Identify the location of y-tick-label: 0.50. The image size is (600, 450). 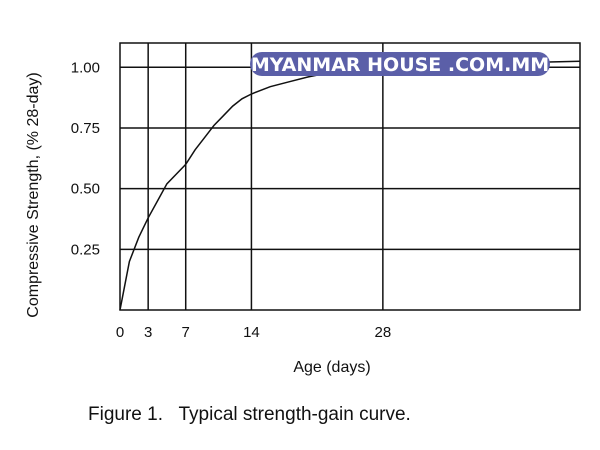
(85, 189).